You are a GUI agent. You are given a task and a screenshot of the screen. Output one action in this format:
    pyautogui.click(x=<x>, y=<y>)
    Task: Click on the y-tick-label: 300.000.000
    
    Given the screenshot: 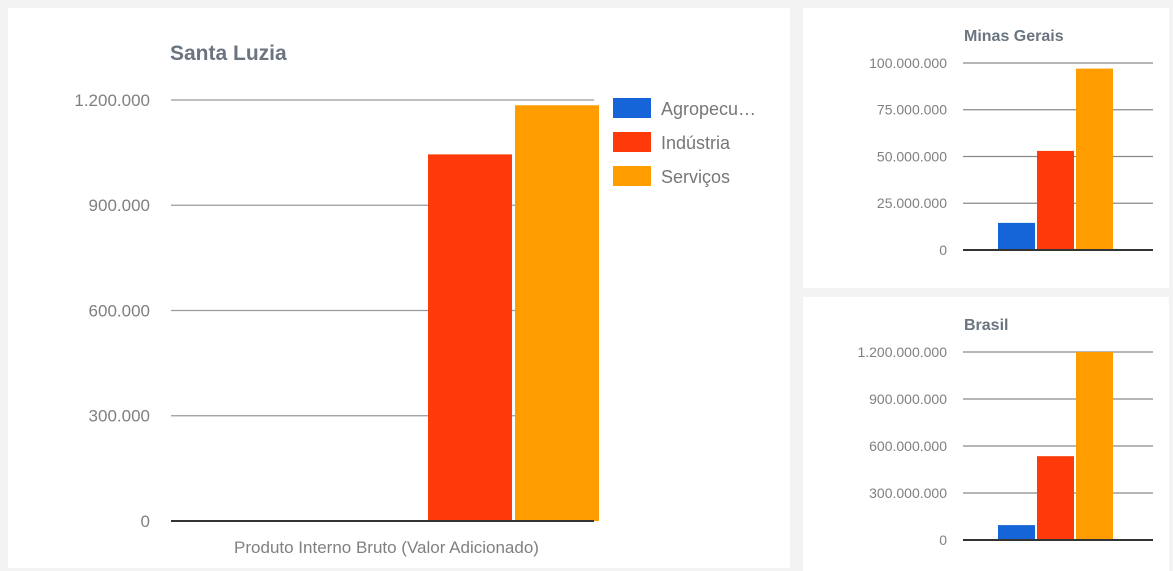 What is the action you would take?
    pyautogui.click(x=908, y=493)
    